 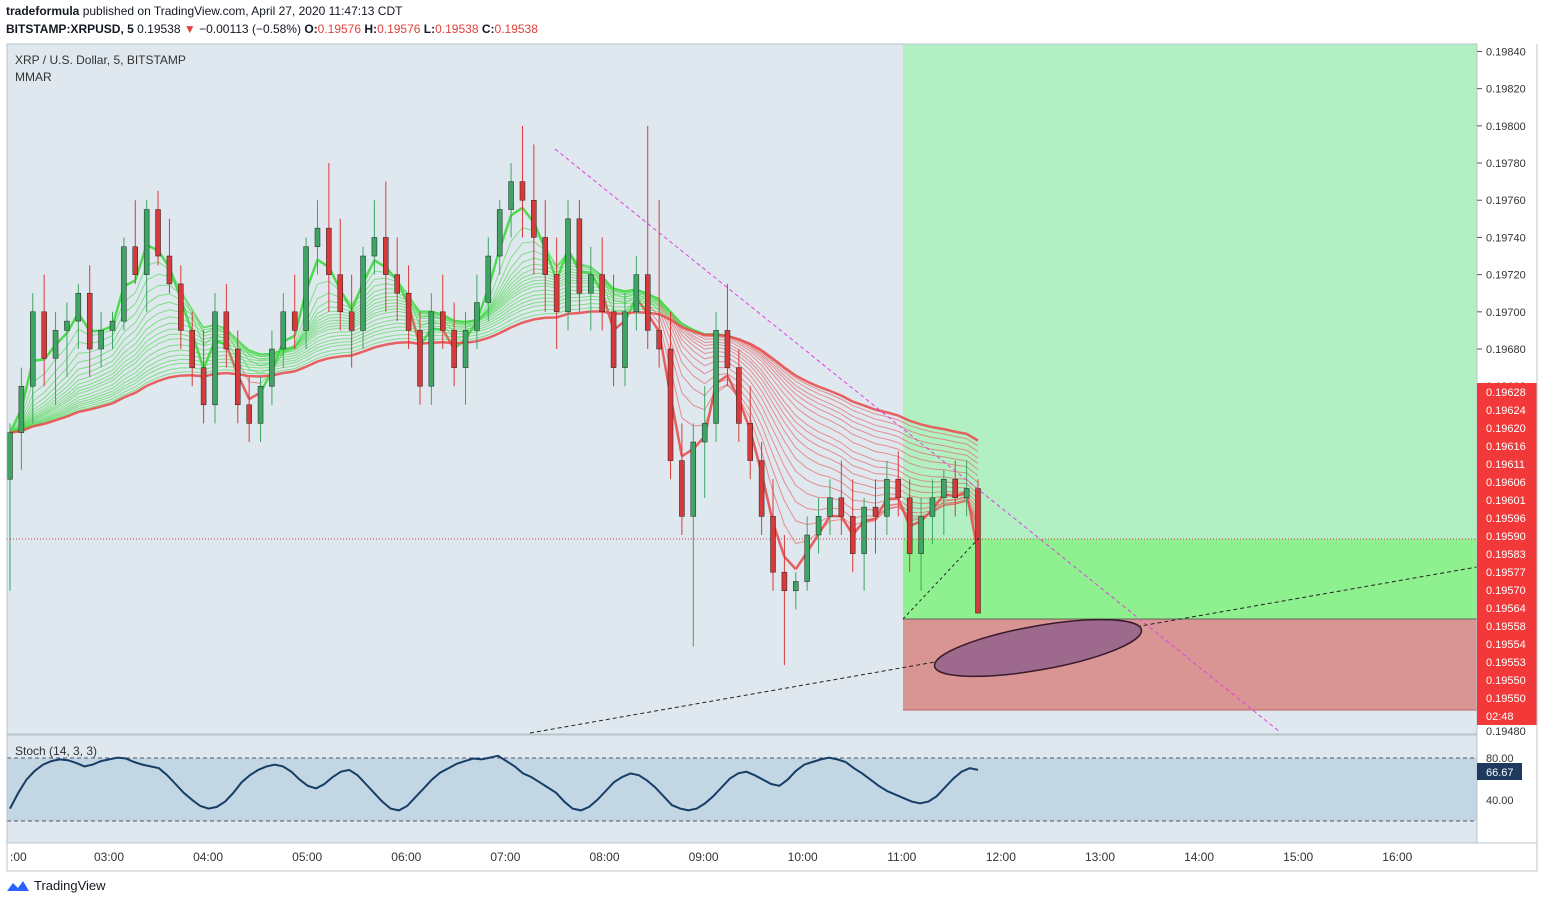 I want to click on symbol-label: BITSTAMP:XRPUSD, 5, so click(x=70, y=29).